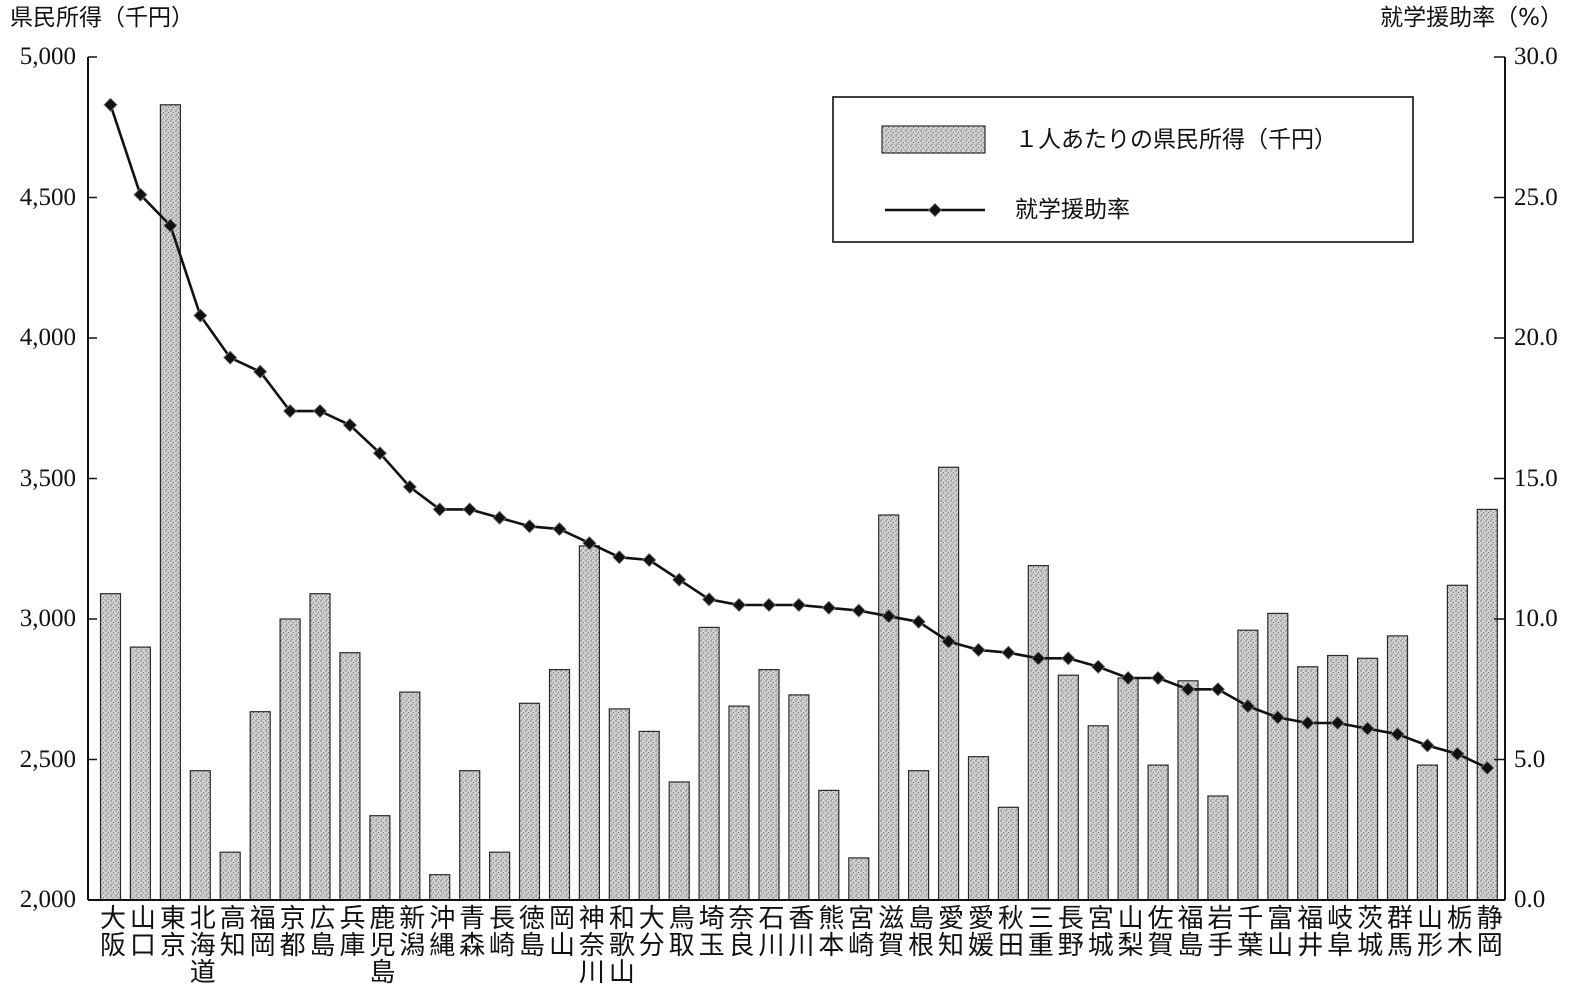 Image resolution: width=1569 pixels, height=988 pixels. What do you see at coordinates (469, 931) in the screenshot?
I see `x-tick-label: 青森` at bounding box center [469, 931].